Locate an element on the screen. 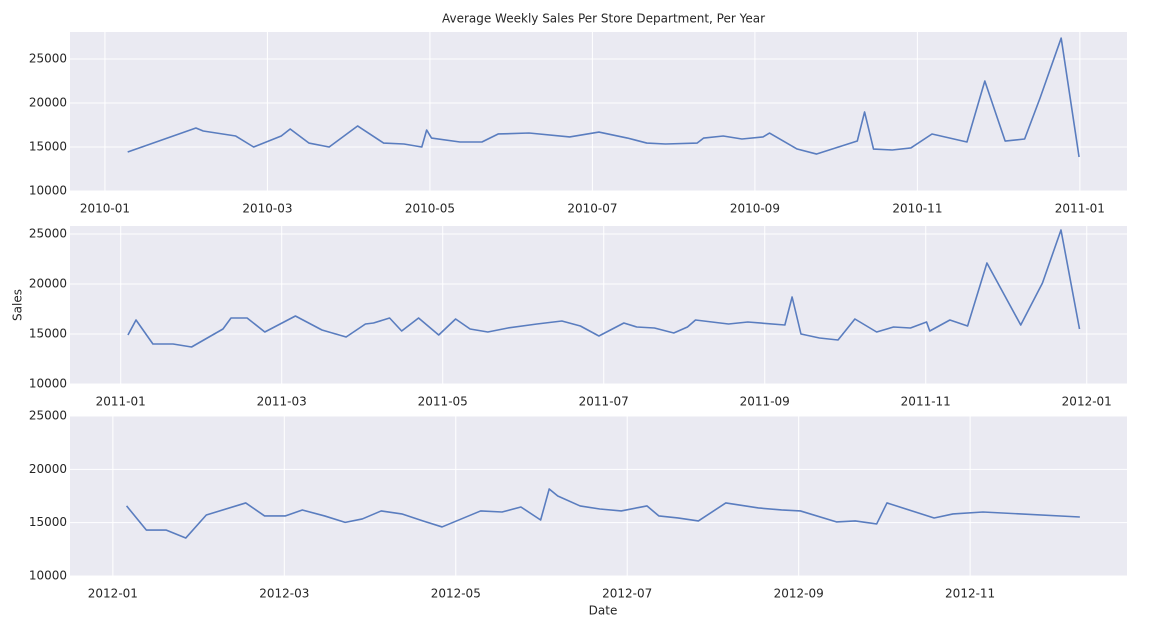 The width and height of the screenshot is (1176, 637). x-tick-label: 2012-09 is located at coordinates (799, 594).